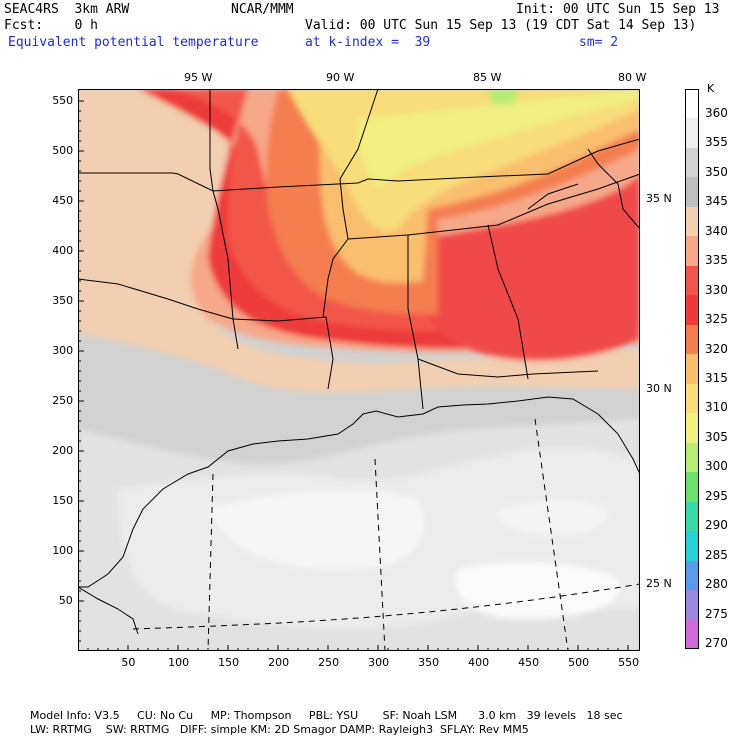  Describe the element at coordinates (711, 88) in the screenshot. I see `legend-unit: K` at that location.